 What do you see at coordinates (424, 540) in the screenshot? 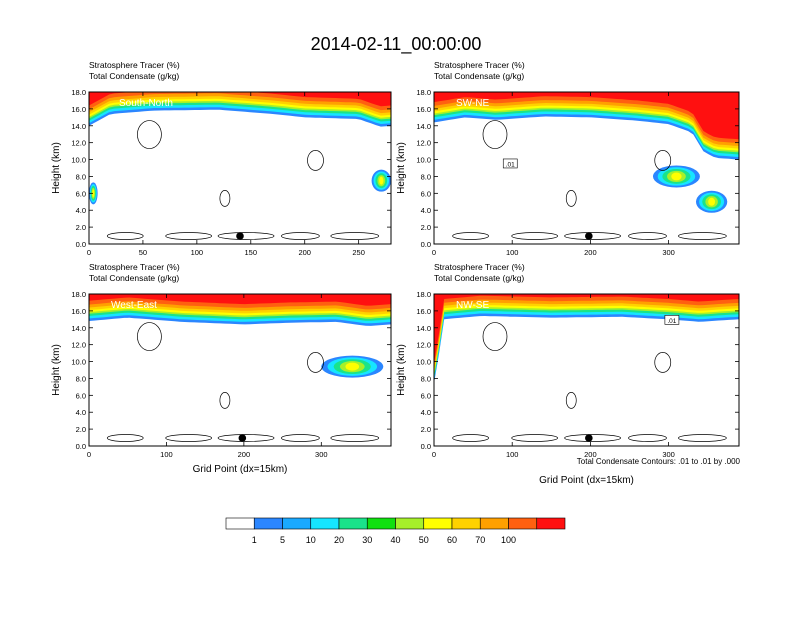
I see `colorbar-label: 50` at bounding box center [424, 540].